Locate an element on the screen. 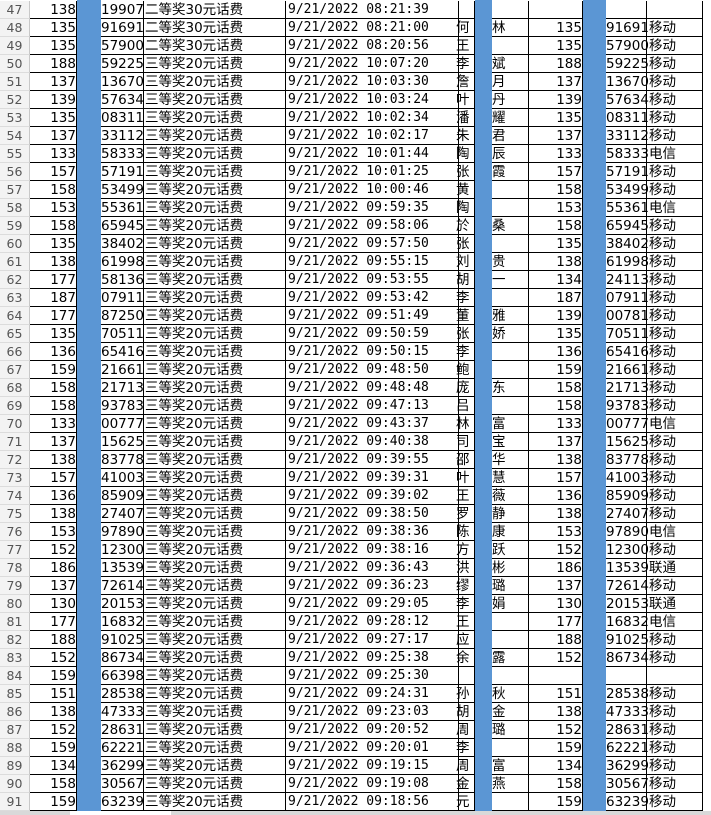 This screenshot has width=711, height=815. phone-suffix-cell: 85909 is located at coordinates (122, 496).